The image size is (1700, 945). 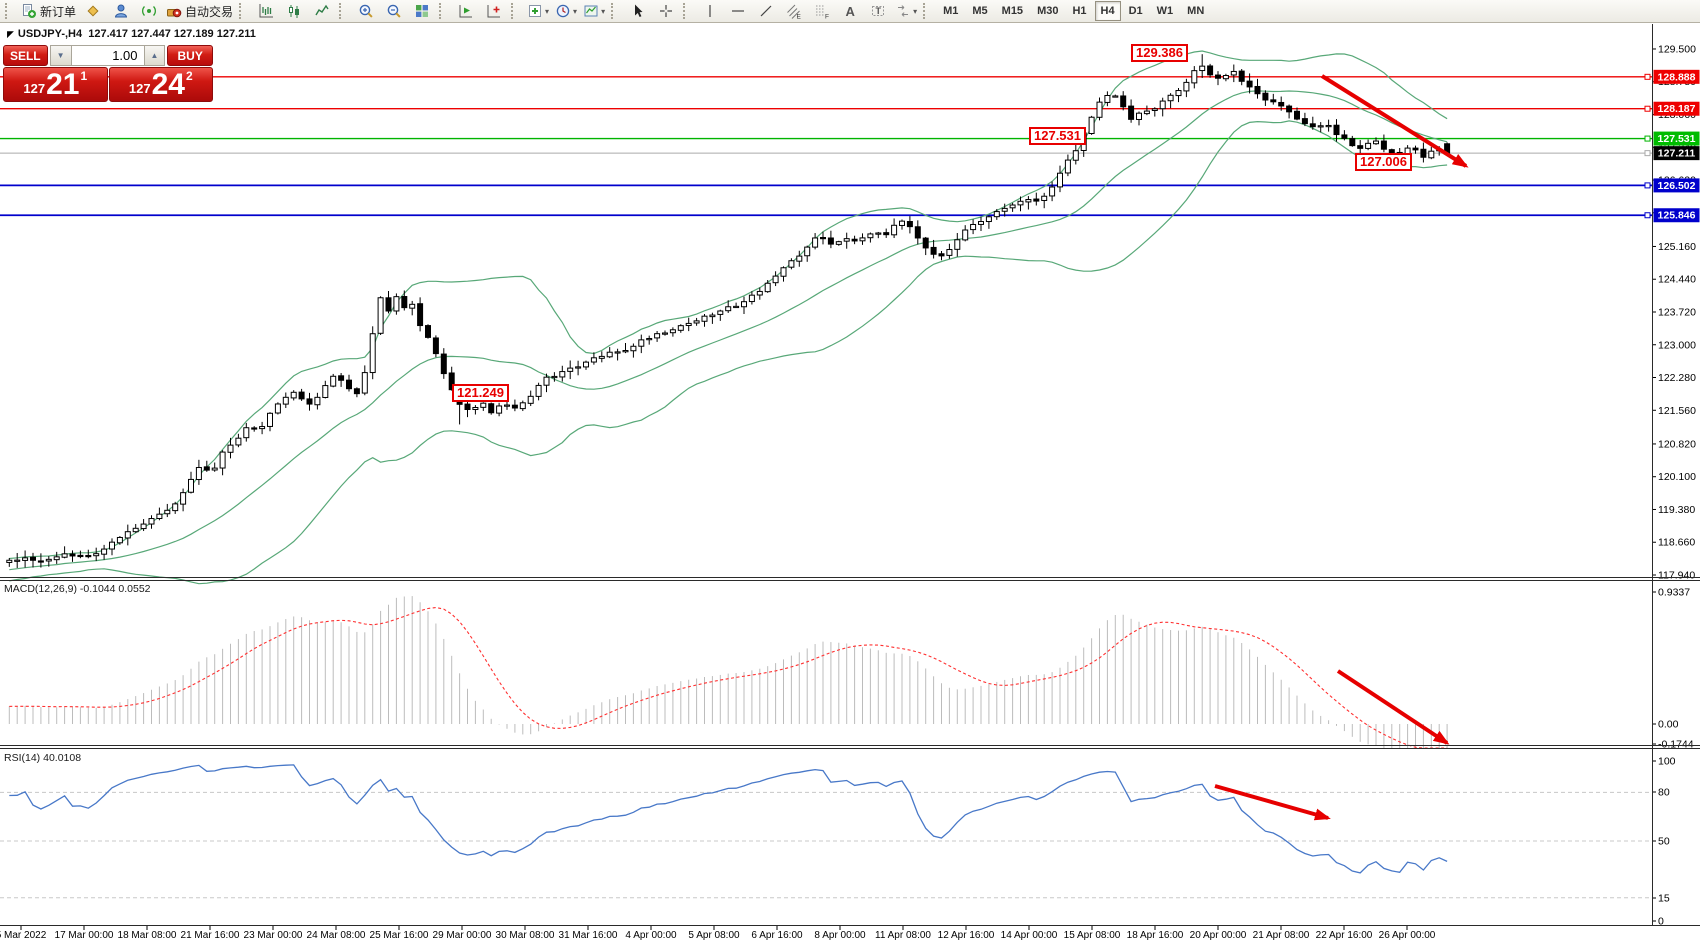 I want to click on autotrade-button: 自动交易, so click(x=199, y=11).